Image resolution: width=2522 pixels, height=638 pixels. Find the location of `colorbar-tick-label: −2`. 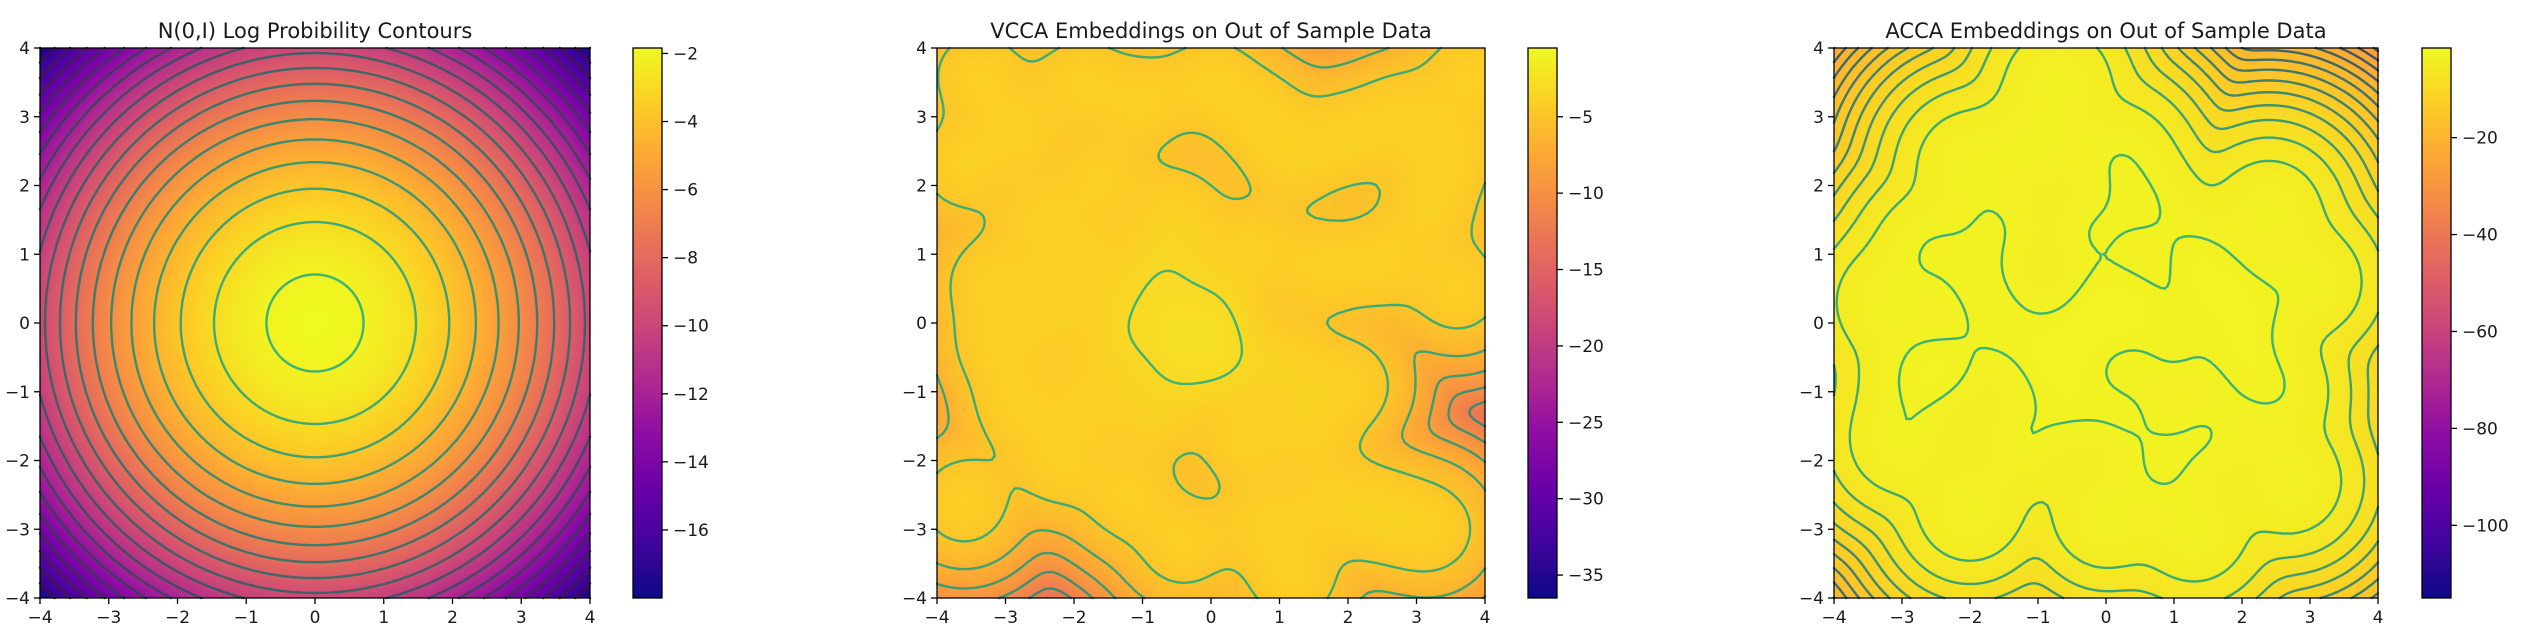

colorbar-tick-label: −2 is located at coordinates (685, 54).